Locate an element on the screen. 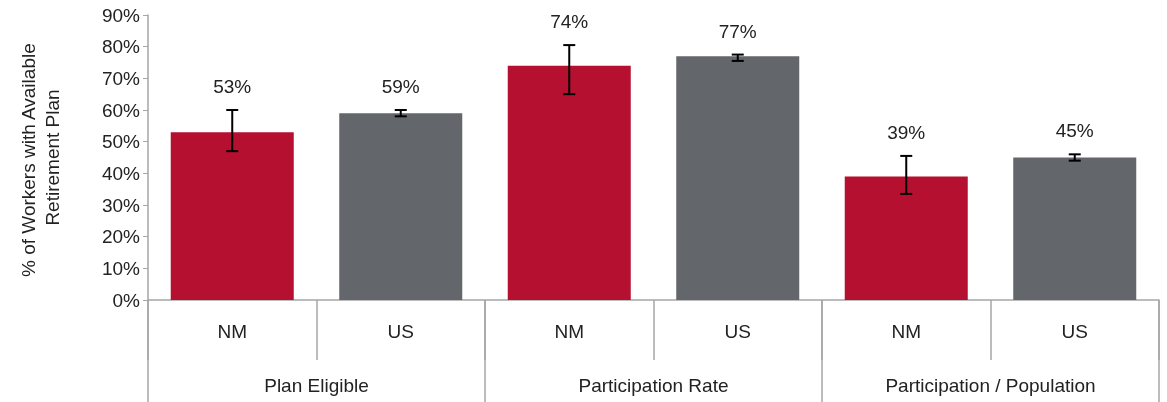  y-tick-label: 80% is located at coordinates (121, 47).